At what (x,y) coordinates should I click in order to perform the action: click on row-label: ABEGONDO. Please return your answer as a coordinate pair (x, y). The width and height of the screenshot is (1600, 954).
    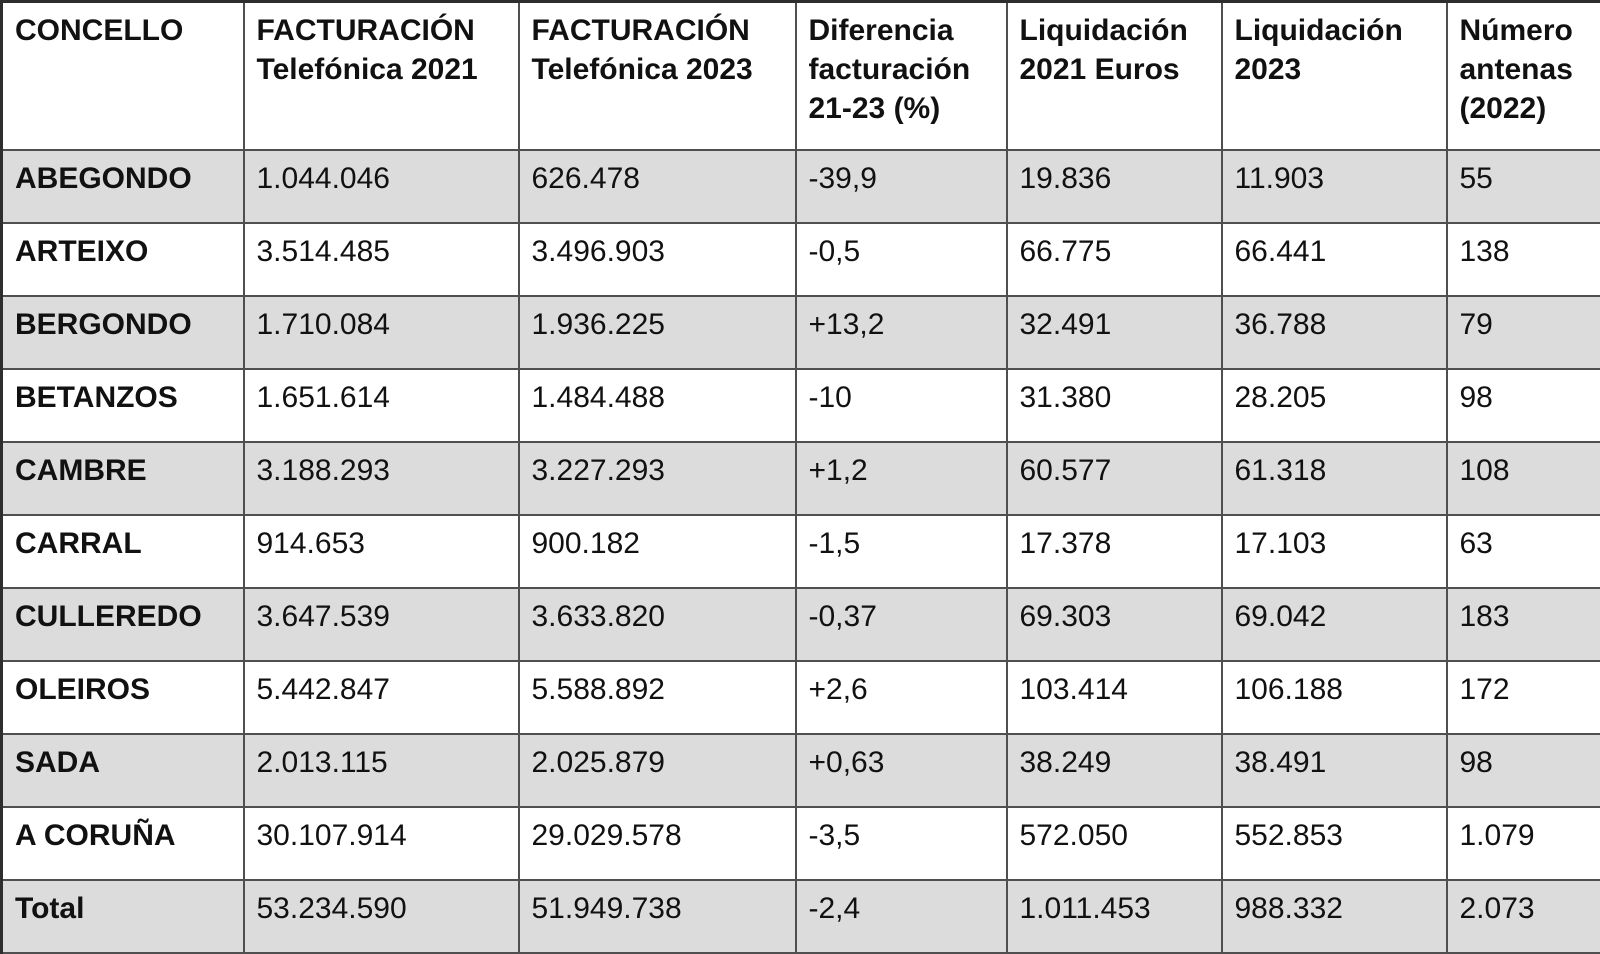
    Looking at the image, I should click on (123, 186).